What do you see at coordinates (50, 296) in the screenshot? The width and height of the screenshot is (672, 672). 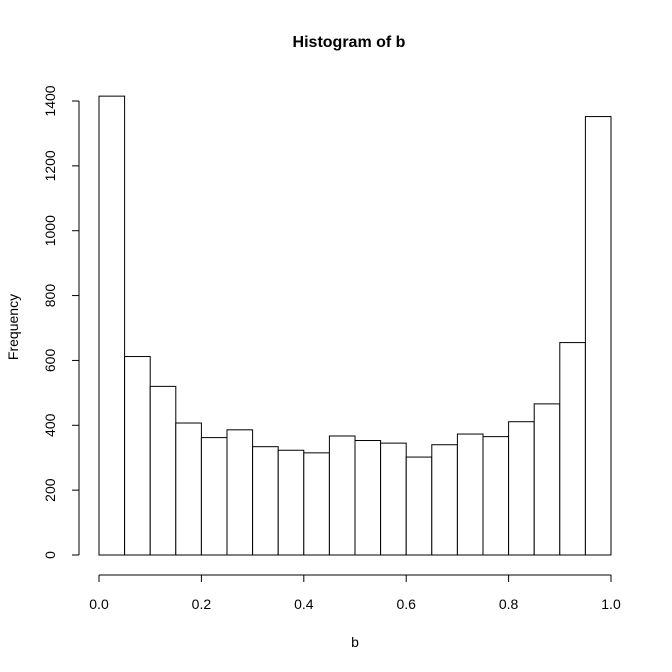 I see `y-tick-label: 800` at bounding box center [50, 296].